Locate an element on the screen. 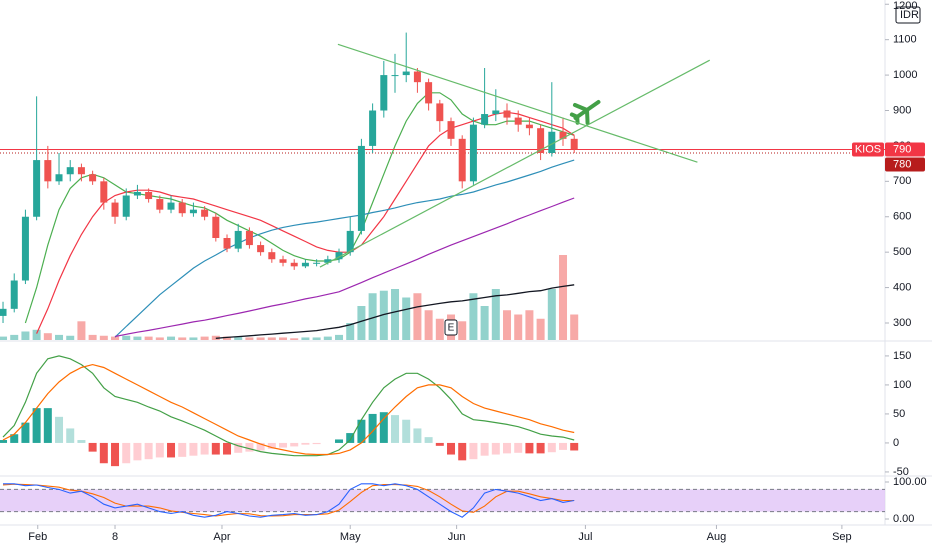 This screenshot has height=550, width=932. y-tick-label: 0 is located at coordinates (896, 443).